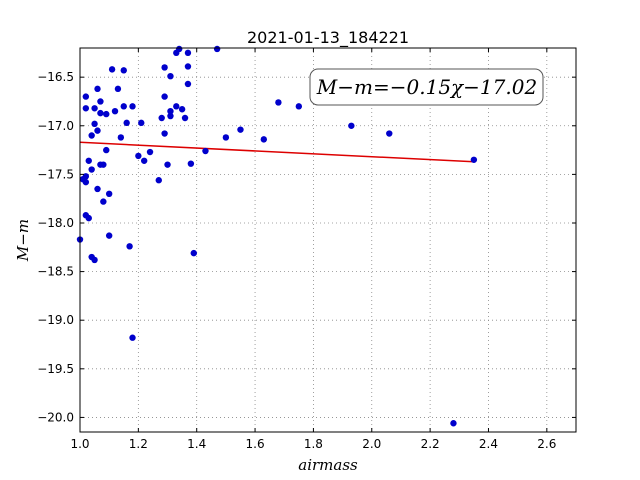 This screenshot has height=480, width=640. What do you see at coordinates (55, 417) in the screenshot?
I see `y-tick-label: −20.0` at bounding box center [55, 417].